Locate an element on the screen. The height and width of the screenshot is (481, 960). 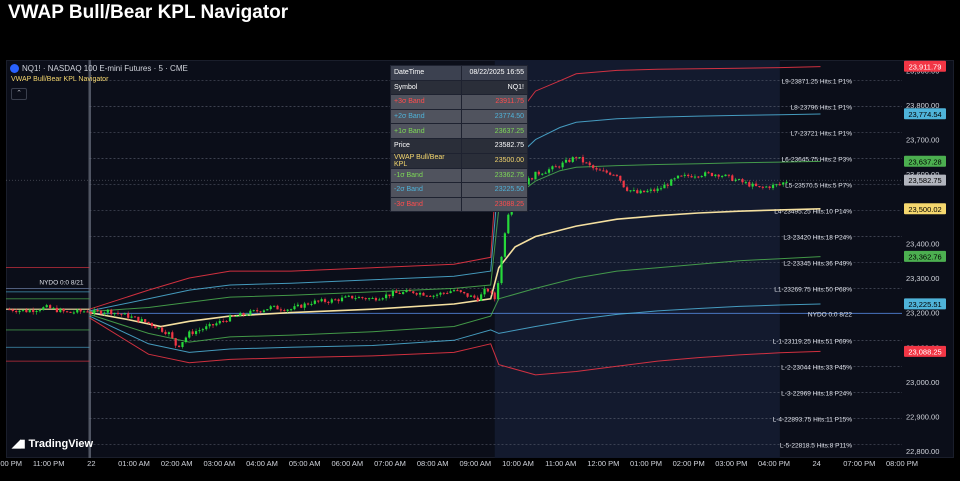
info-value: 23911.75 is located at coordinates (494, 102).